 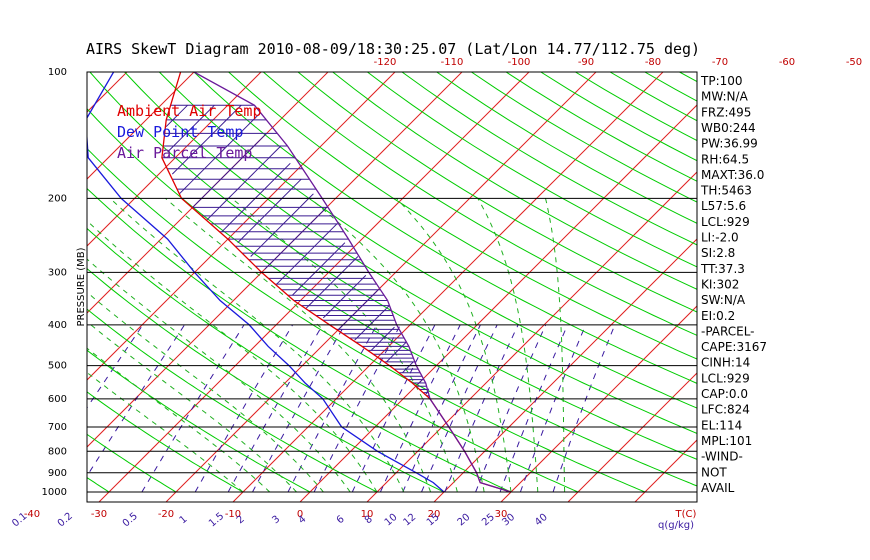 What do you see at coordinates (722, 269) in the screenshot?
I see `index-entry: TT:37.3` at bounding box center [722, 269].